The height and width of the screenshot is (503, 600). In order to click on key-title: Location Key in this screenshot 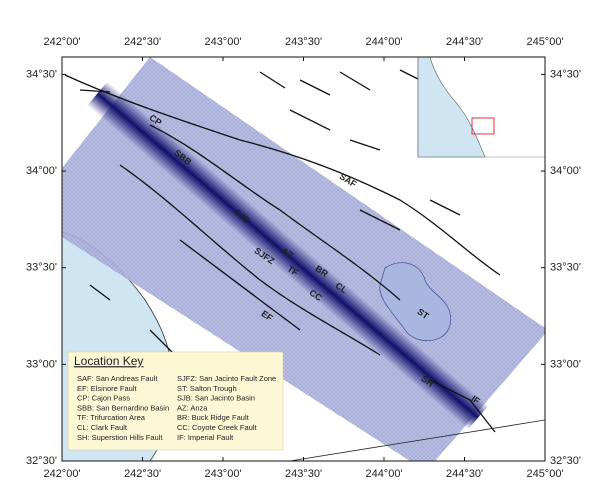, I will do `click(108, 361)`.